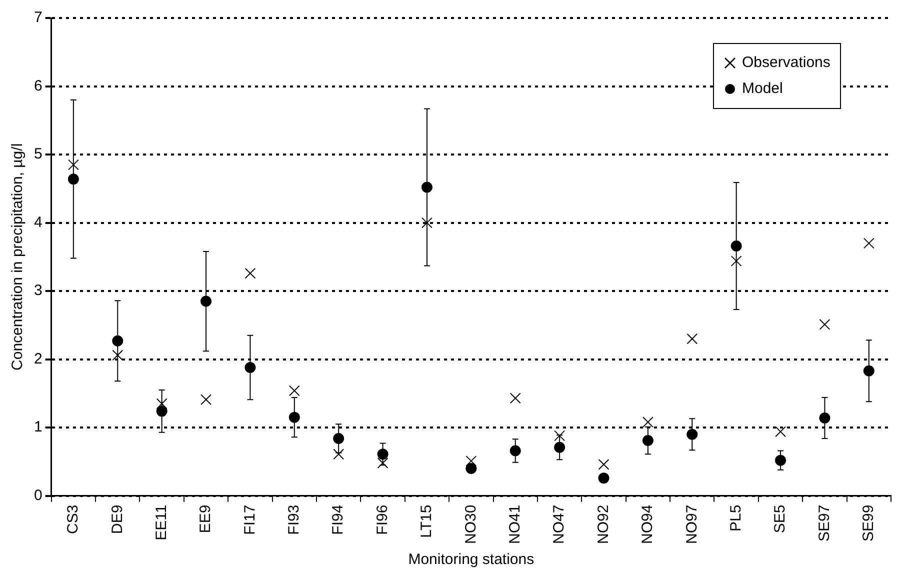  Describe the element at coordinates (471, 524) in the screenshot. I see `x-tick-label: NO30` at that location.